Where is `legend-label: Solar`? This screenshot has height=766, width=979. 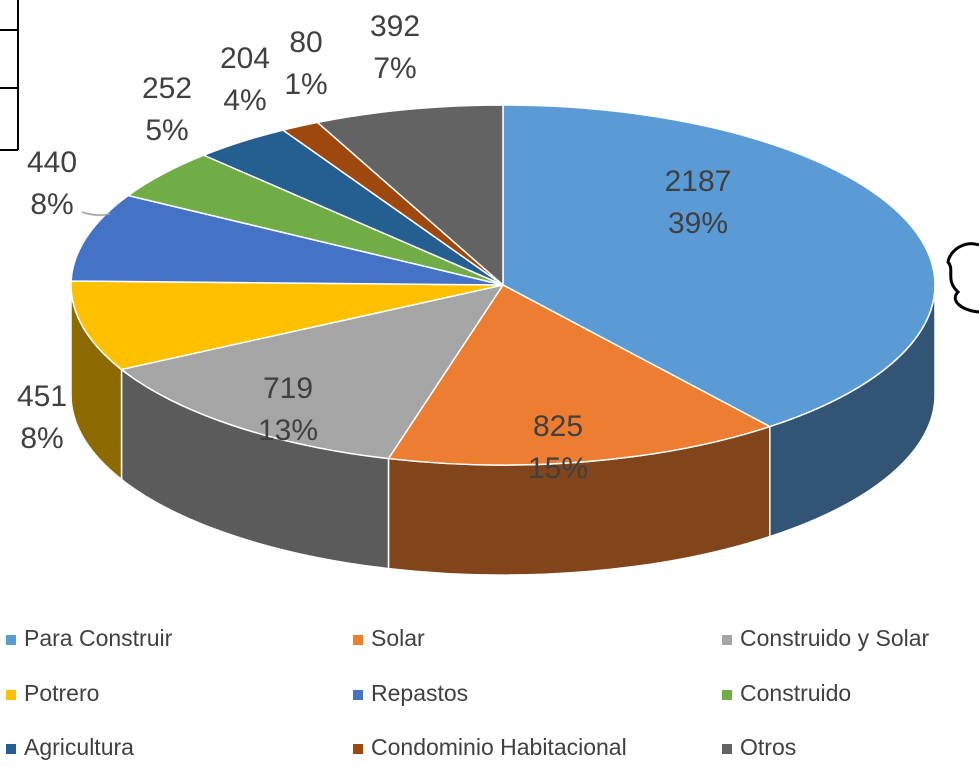 legend-label: Solar is located at coordinates (398, 638).